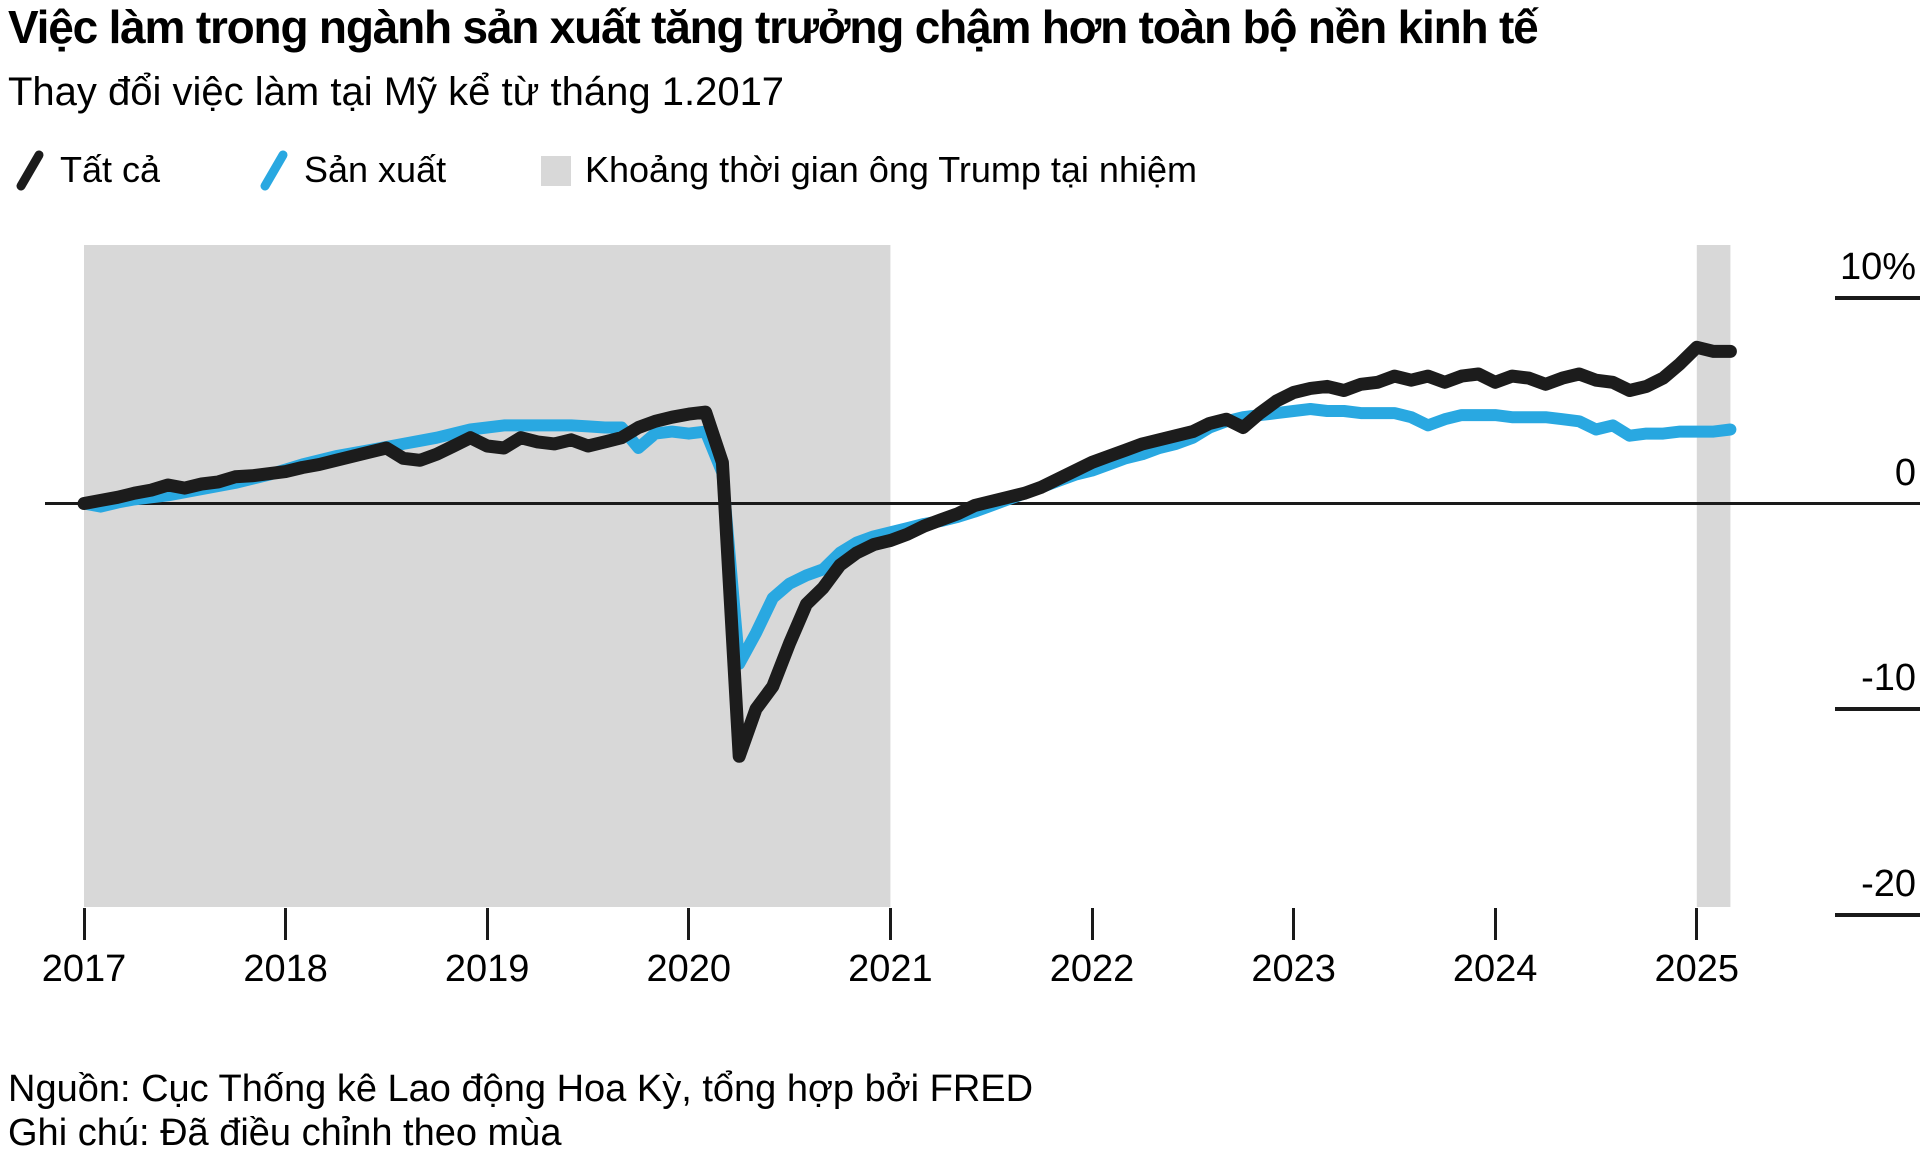 The image size is (1920, 1161). What do you see at coordinates (286, 924) in the screenshot?
I see `x-tick-2018` at bounding box center [286, 924].